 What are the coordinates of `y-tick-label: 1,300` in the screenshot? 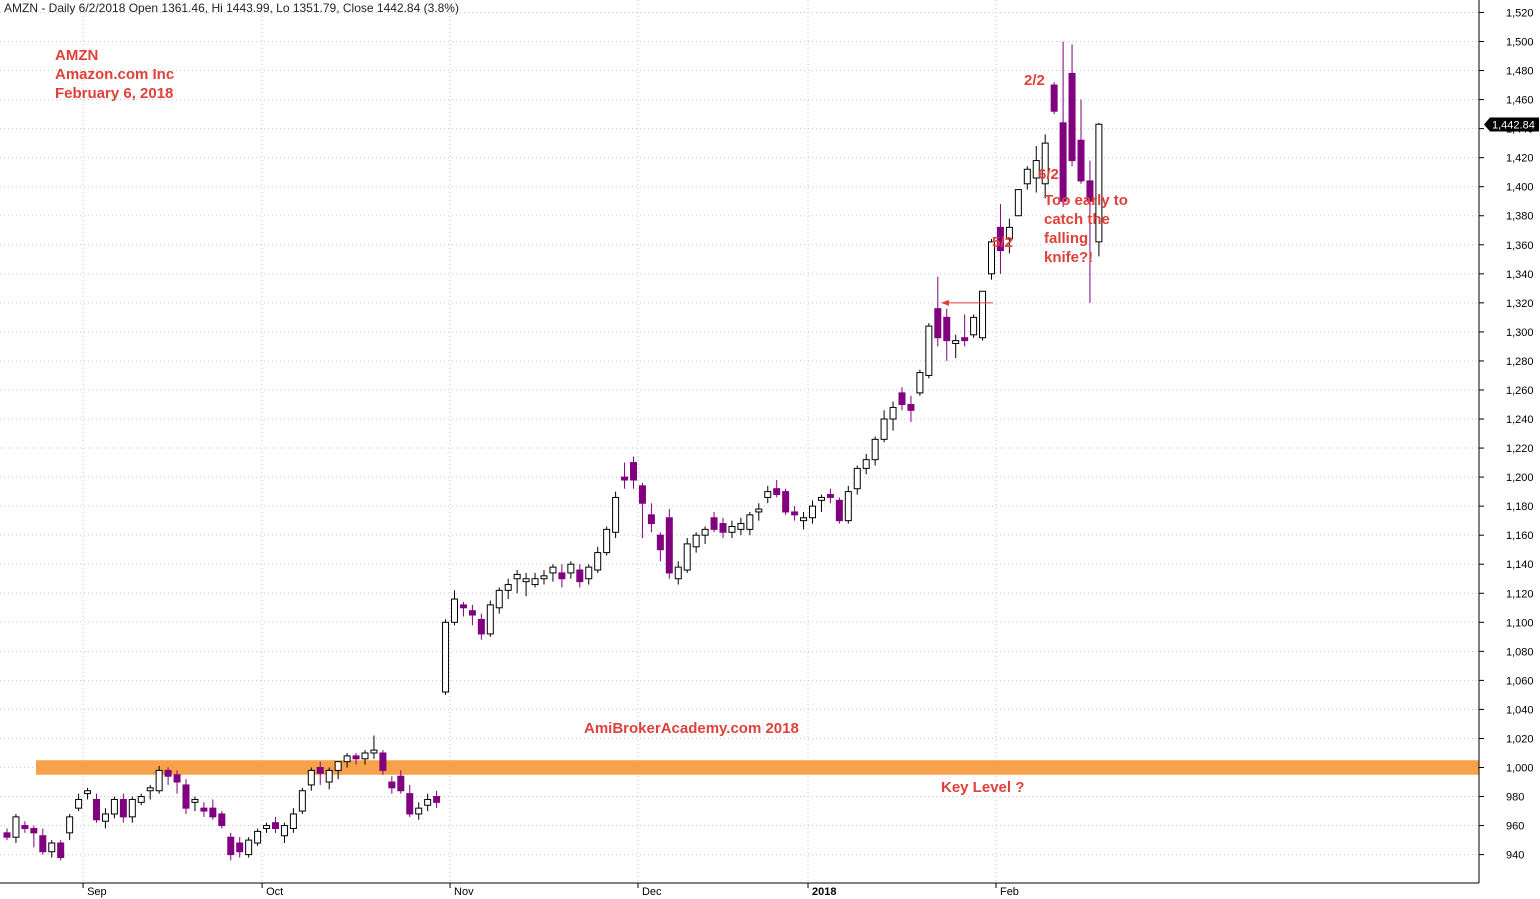 It's located at (1520, 333).